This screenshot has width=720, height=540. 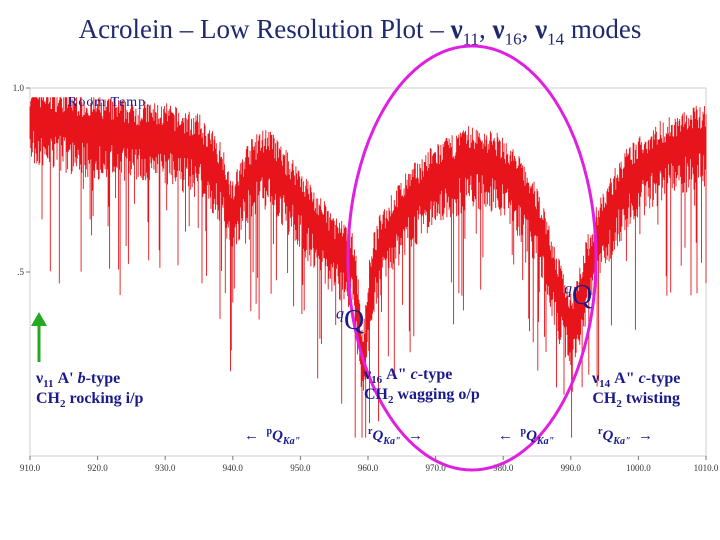 I want to click on nu14-type-tail: -type, so click(x=663, y=378).